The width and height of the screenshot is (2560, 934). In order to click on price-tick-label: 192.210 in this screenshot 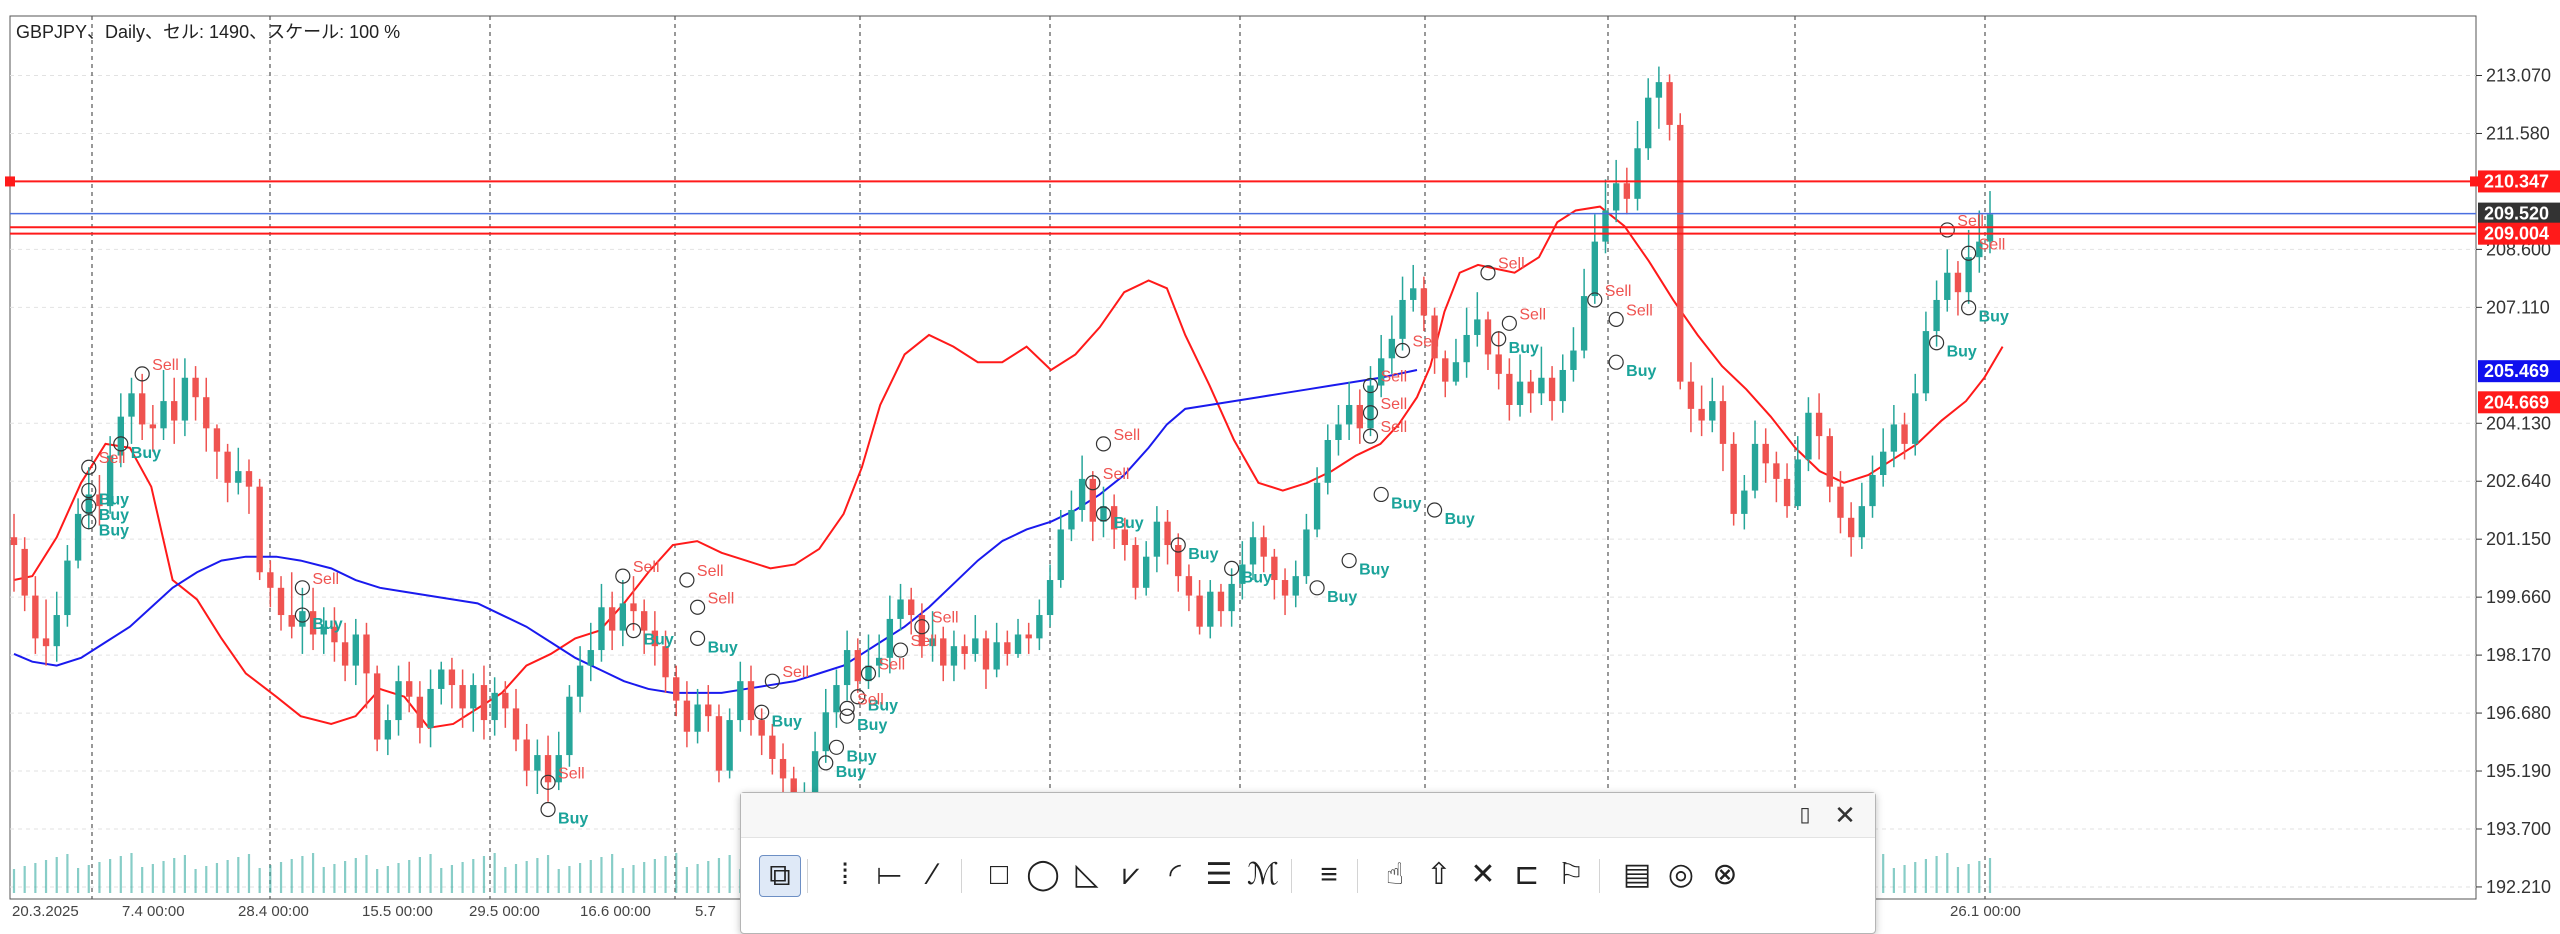, I will do `click(2518, 887)`.